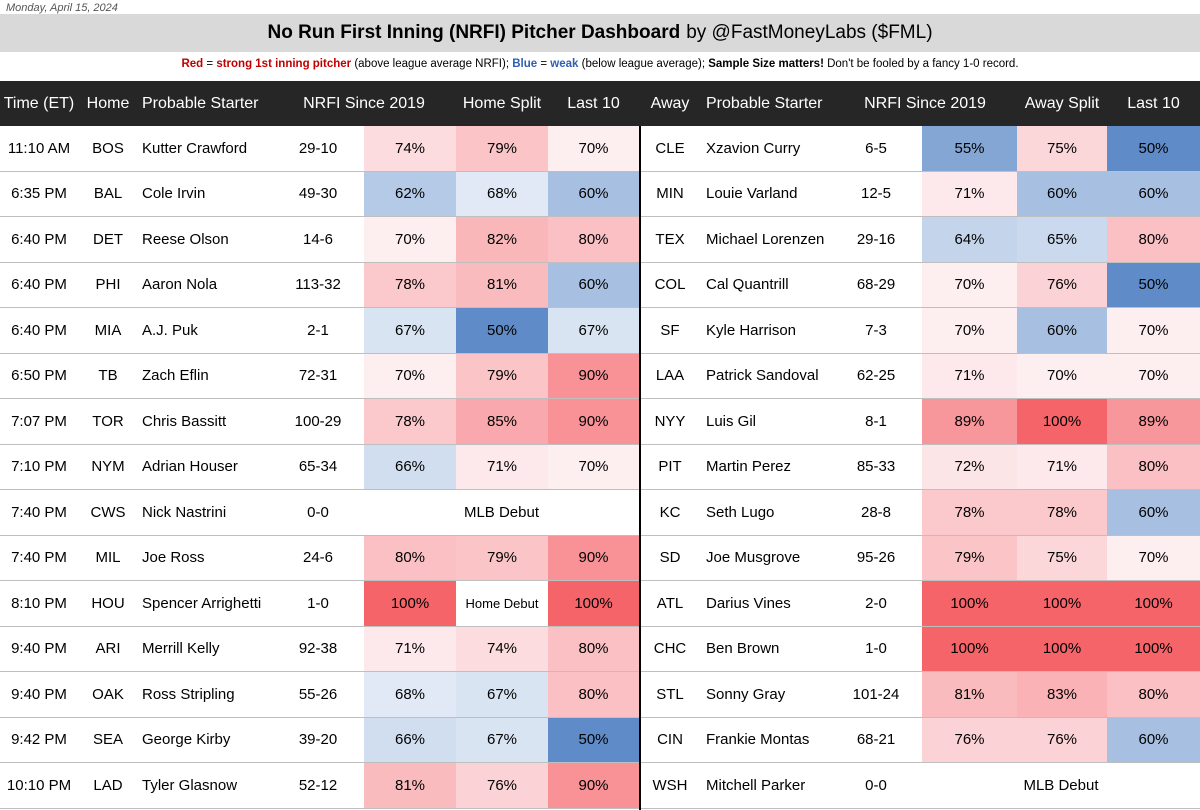 The width and height of the screenshot is (1200, 810). I want to click on away-split-pct: 71%, so click(1062, 466).